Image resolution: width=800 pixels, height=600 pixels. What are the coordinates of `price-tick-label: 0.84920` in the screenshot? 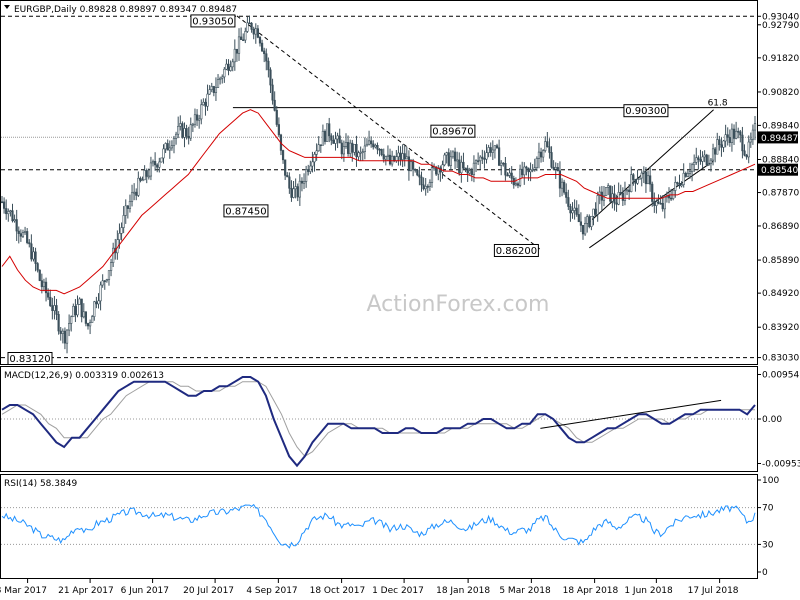 It's located at (780, 294).